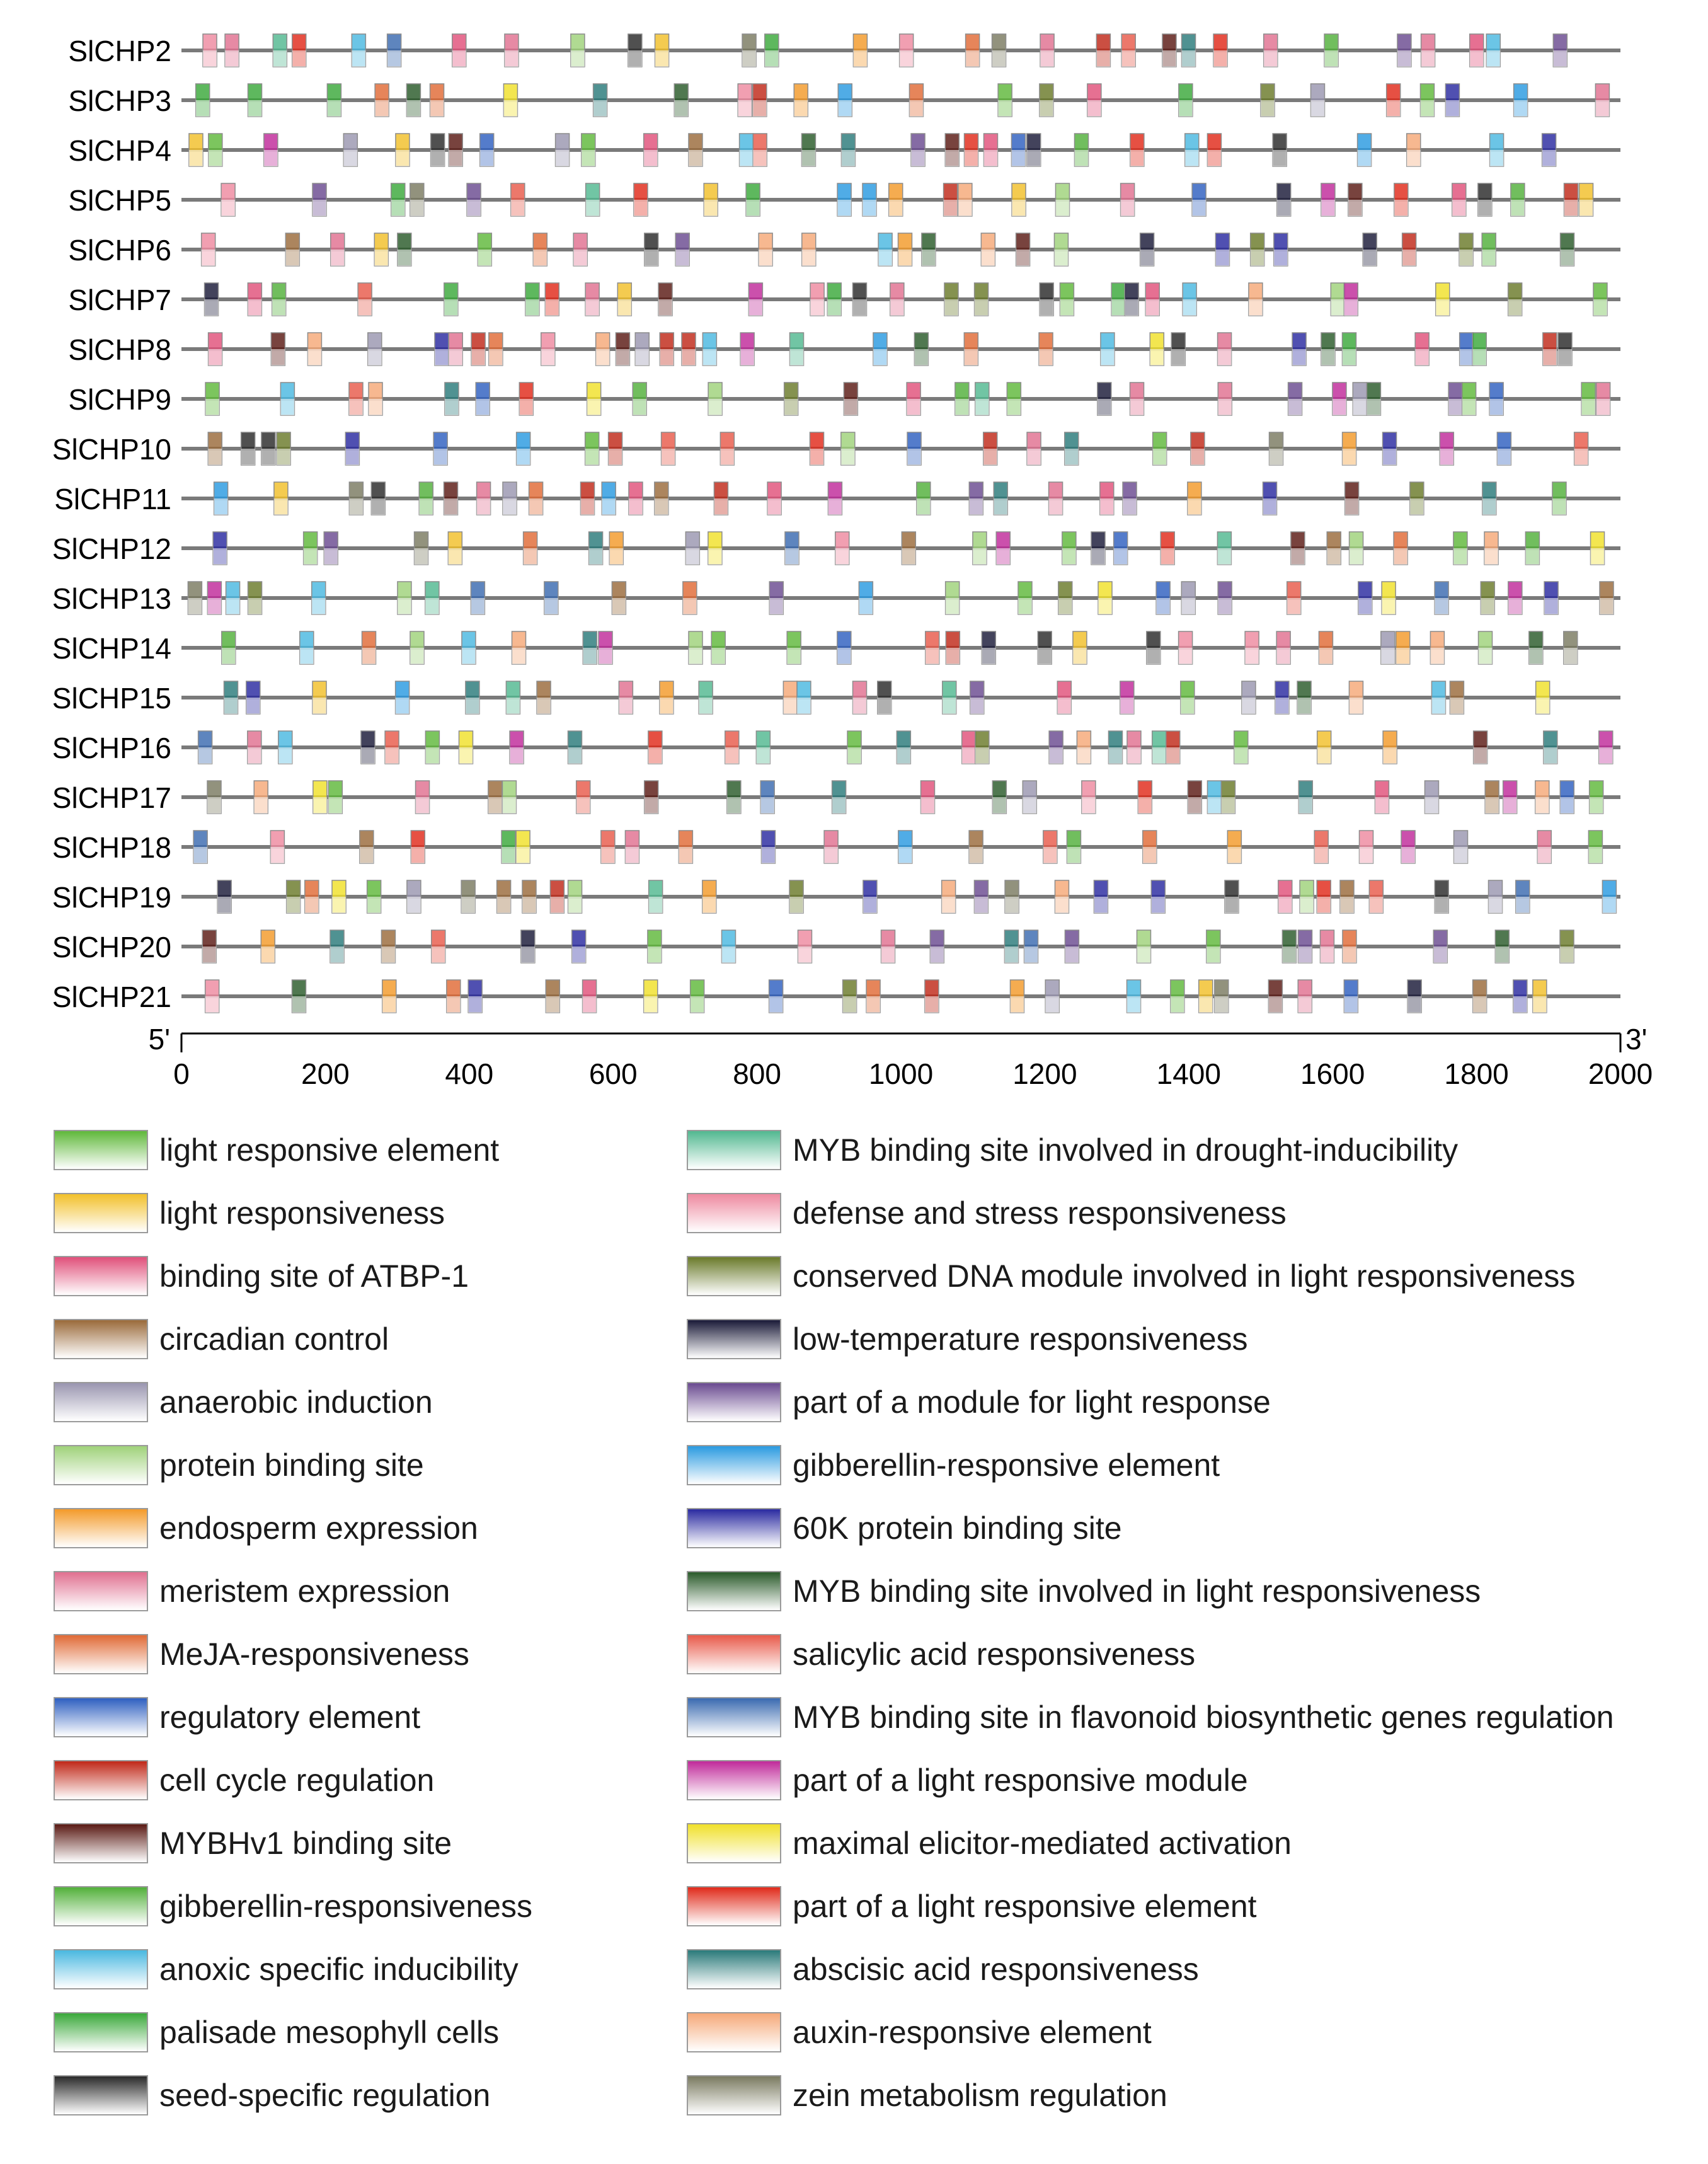  Describe the element at coordinates (1621, 1073) in the screenshot. I see `axis-tick-label: 2000` at that location.